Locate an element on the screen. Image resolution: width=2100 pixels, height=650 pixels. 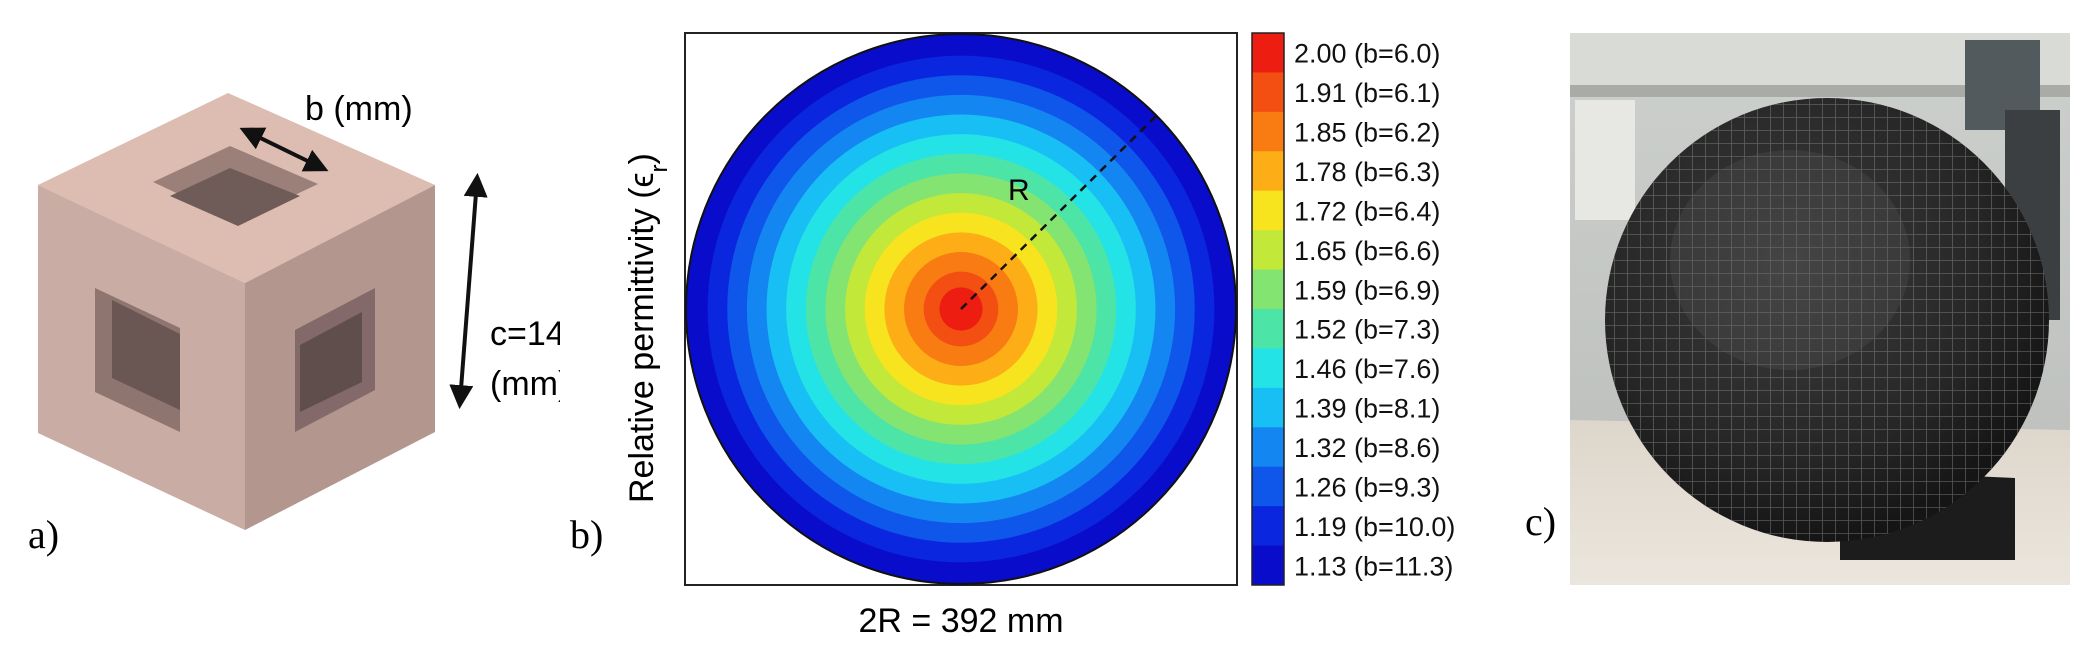
y-axis-label: Relative permittivity (ϵr) is located at coordinates (648, 328).